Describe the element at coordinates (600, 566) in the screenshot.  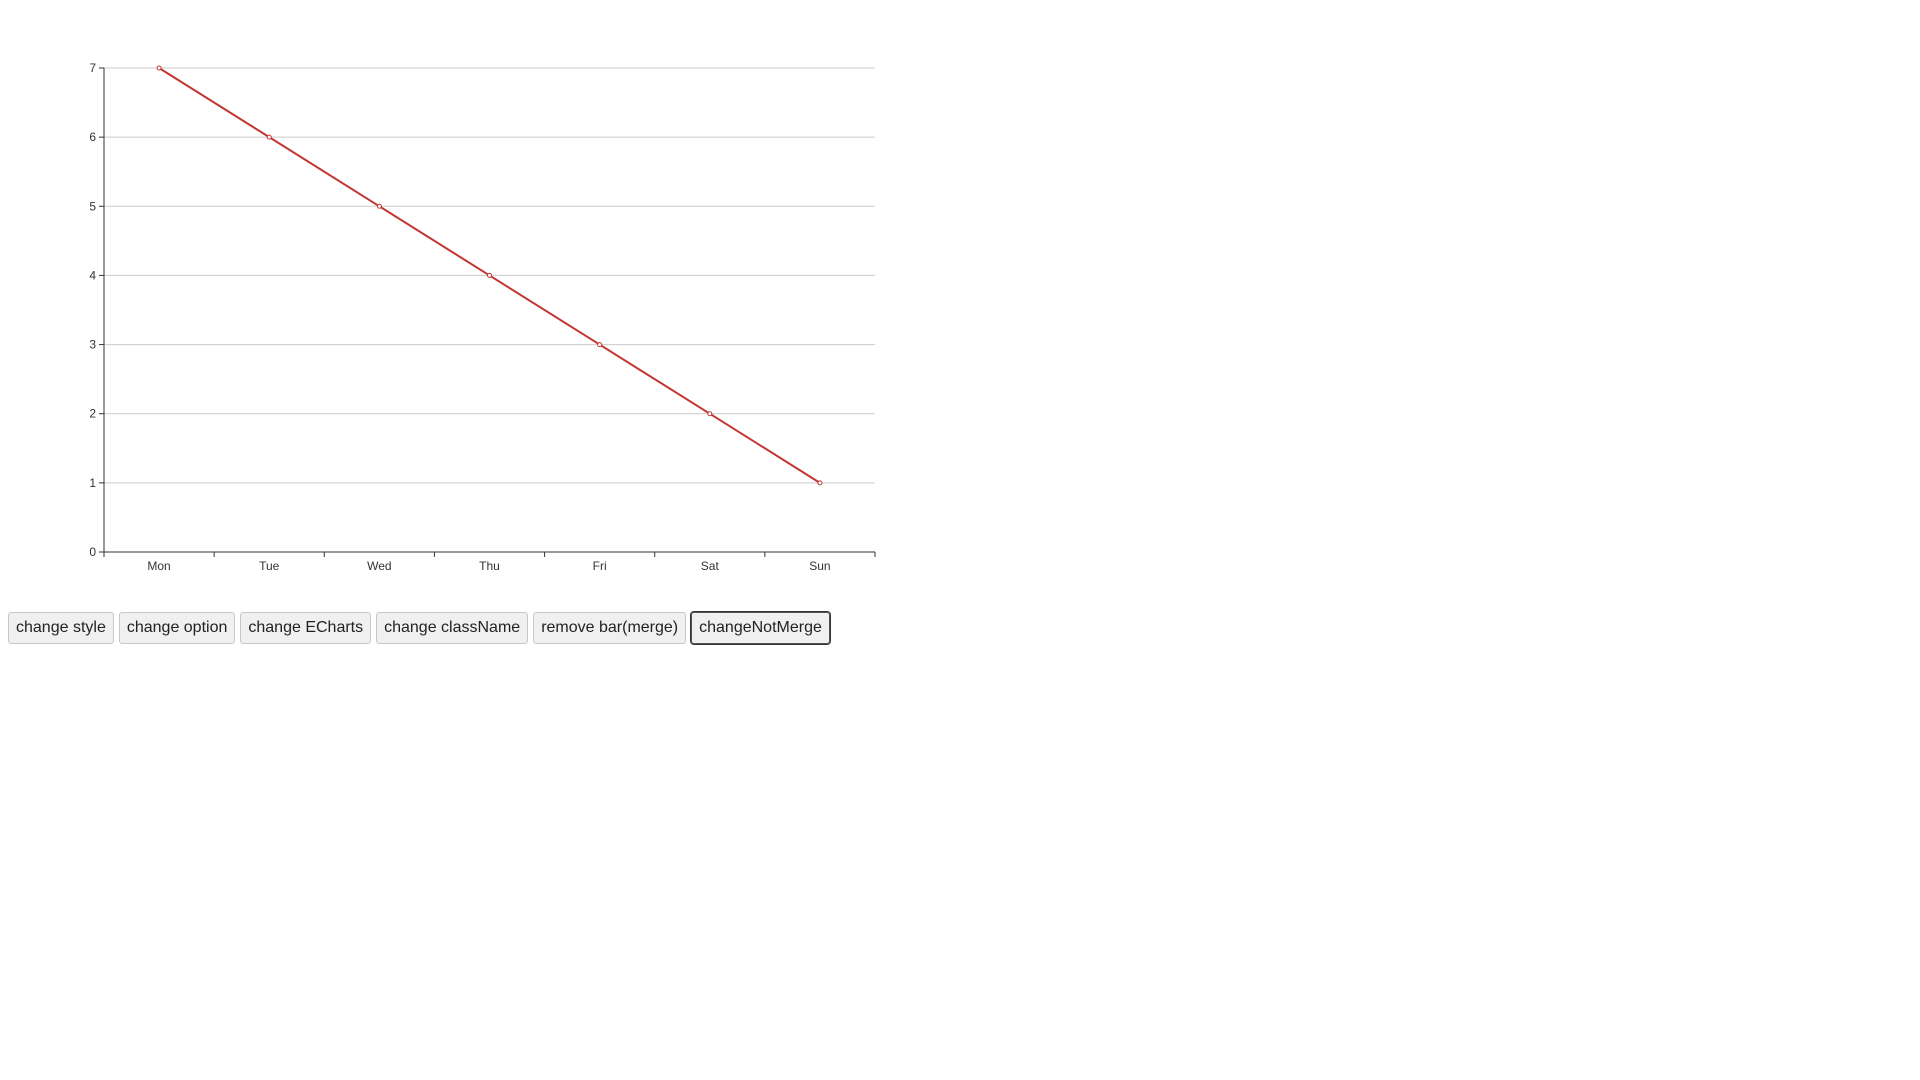
I see `x-tick-label: Fri` at that location.